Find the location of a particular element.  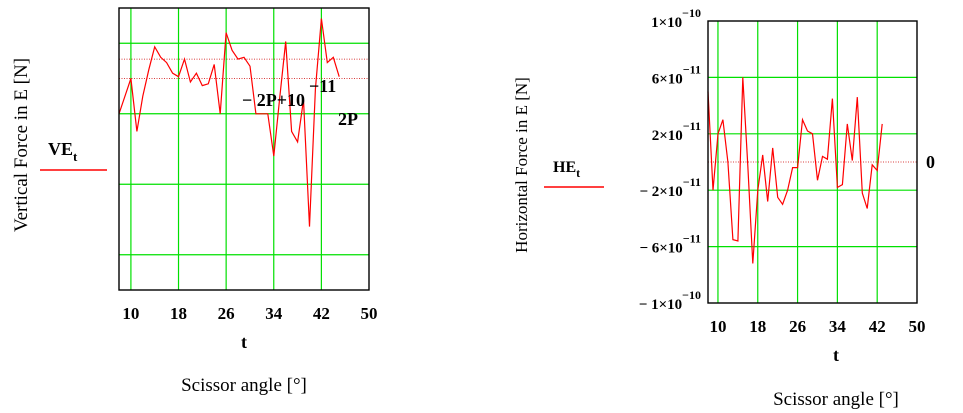

left-x-axis-title: Scissor angle [°] is located at coordinates (244, 385).